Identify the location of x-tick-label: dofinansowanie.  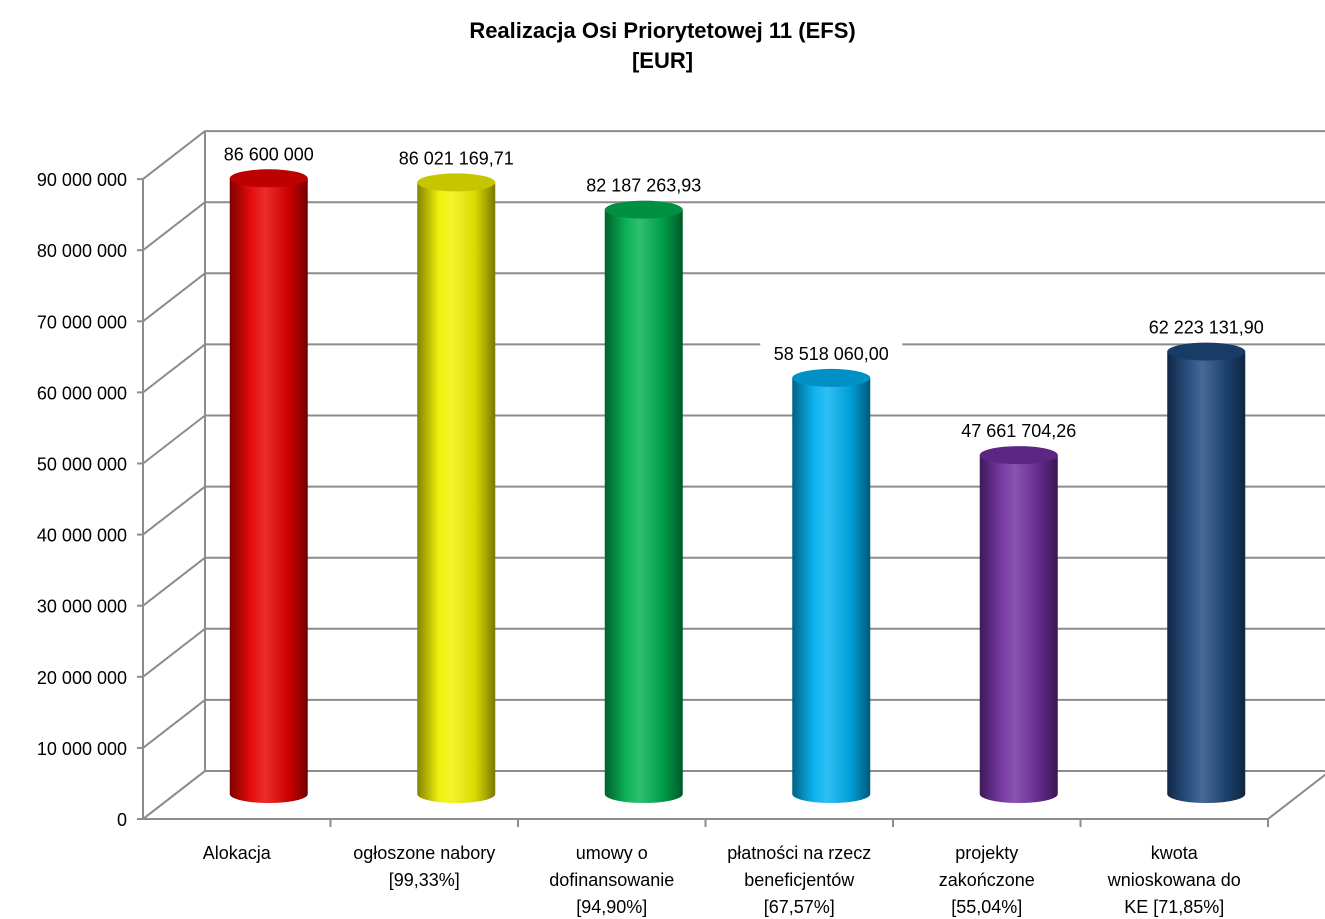
(611, 880).